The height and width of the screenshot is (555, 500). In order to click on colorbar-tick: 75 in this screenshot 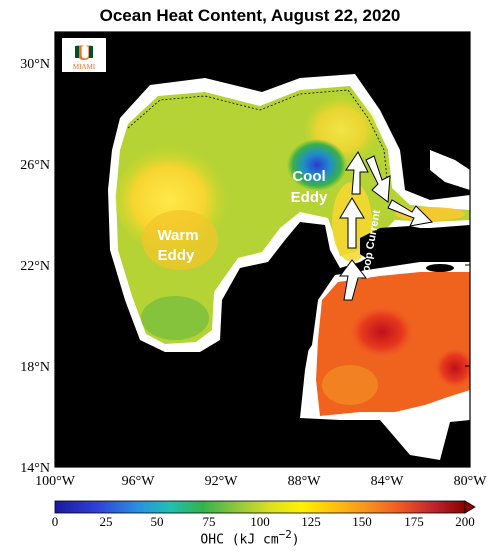, I will do `click(209, 521)`.